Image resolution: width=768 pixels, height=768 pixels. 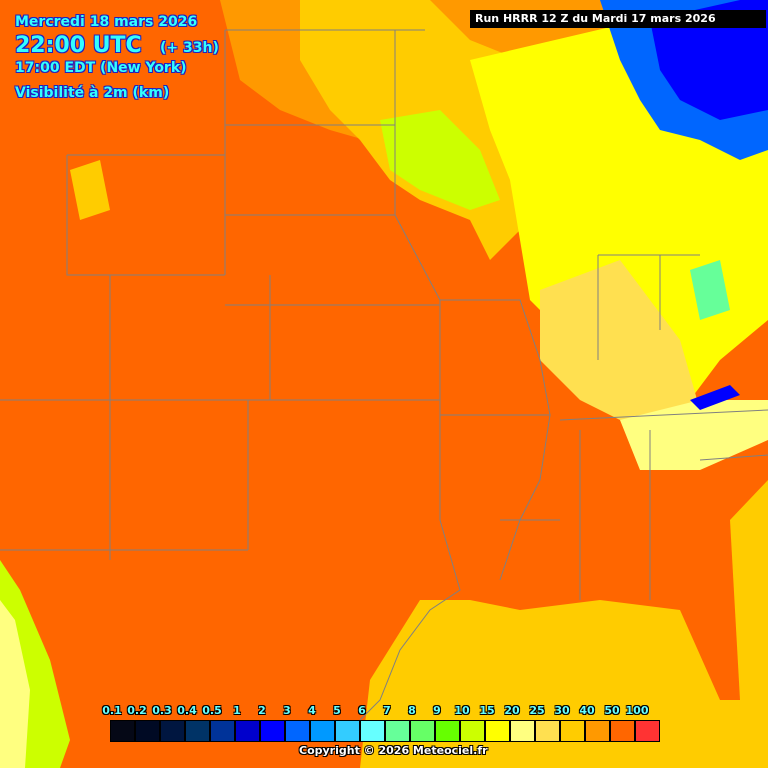 I want to click on field-pacific-yellow, so click(x=15, y=684).